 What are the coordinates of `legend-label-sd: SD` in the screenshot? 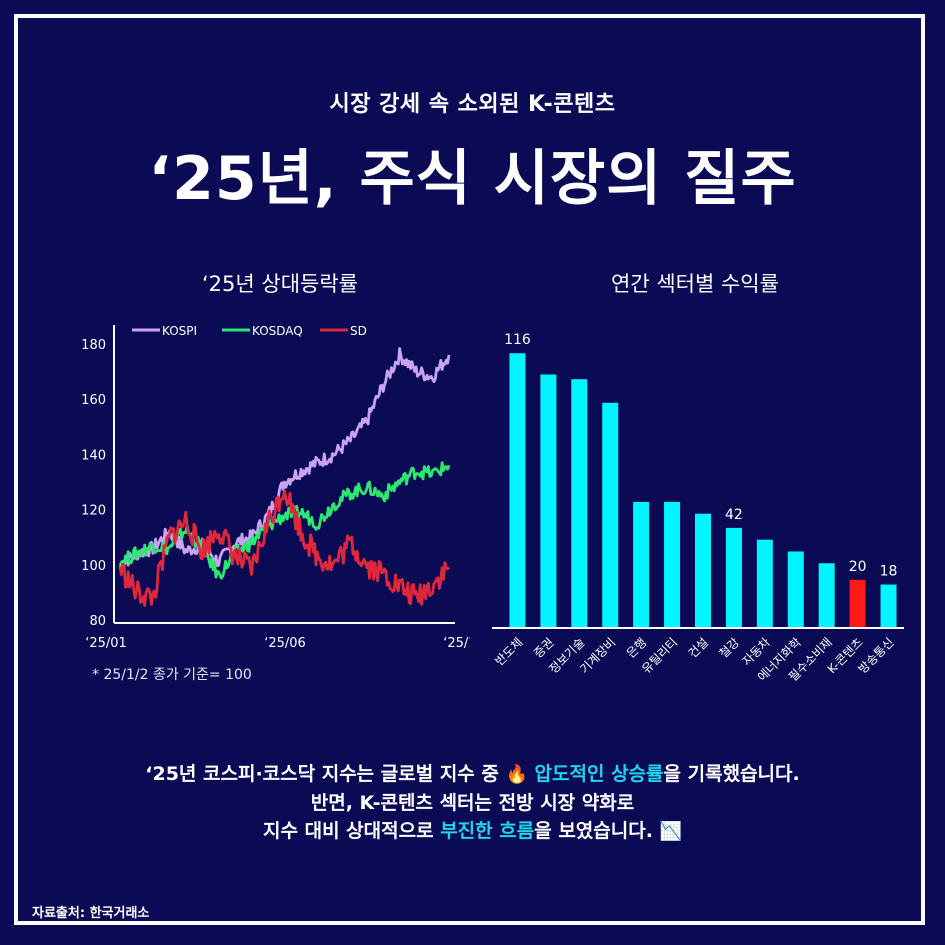 It's located at (358, 331).